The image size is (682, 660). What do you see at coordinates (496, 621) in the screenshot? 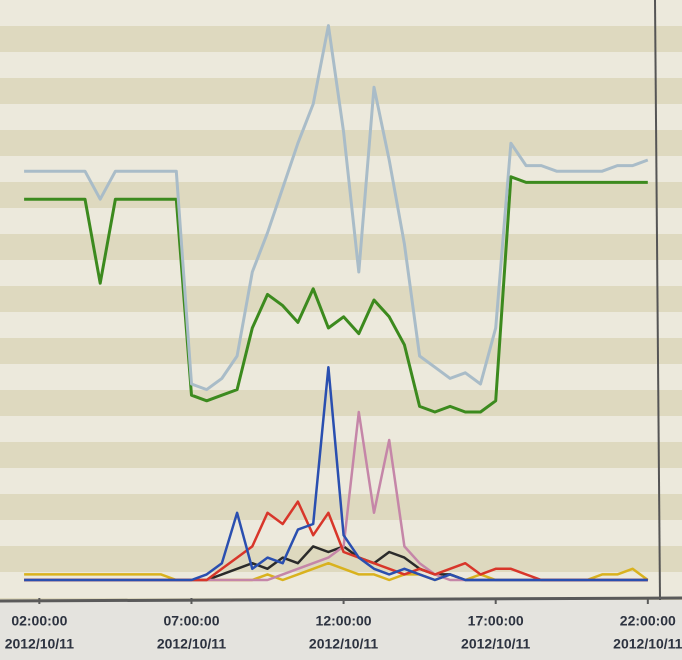
I see `x-tick-label: 17:00:00` at bounding box center [496, 621].